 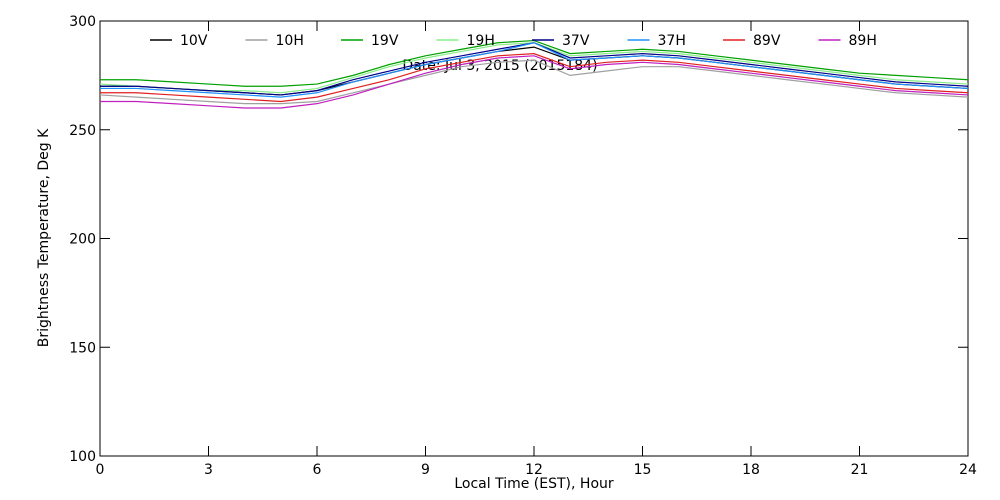 What do you see at coordinates (425, 470) in the screenshot?
I see `x-tick-label: 9` at bounding box center [425, 470].